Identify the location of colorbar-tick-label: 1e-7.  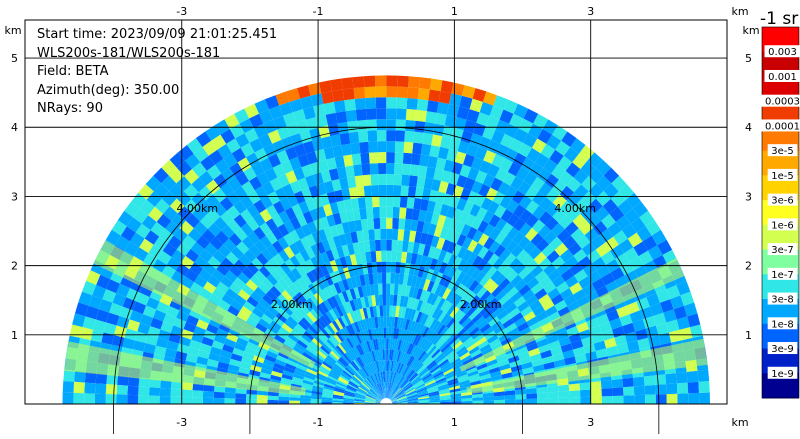
(782, 275).